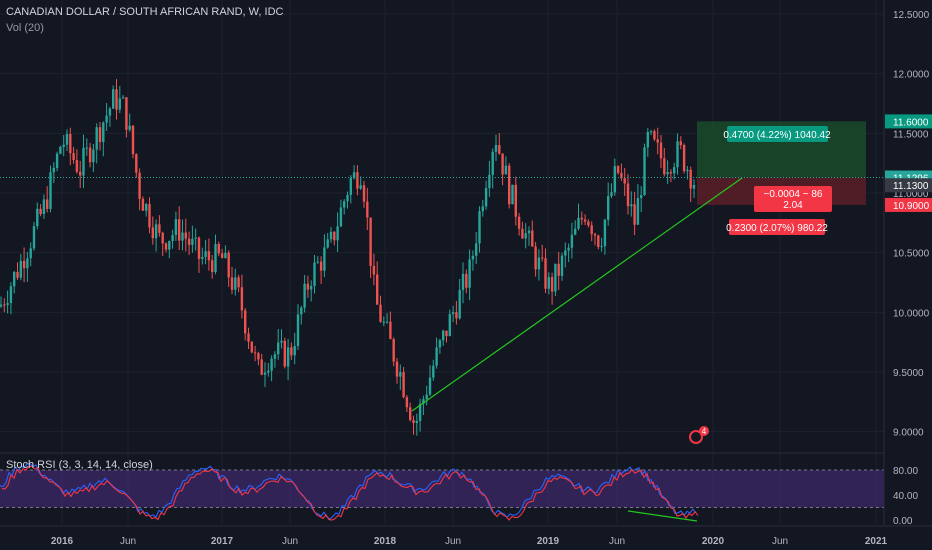  Describe the element at coordinates (713, 541) in the screenshot. I see `x-tick-label: 2020` at that location.